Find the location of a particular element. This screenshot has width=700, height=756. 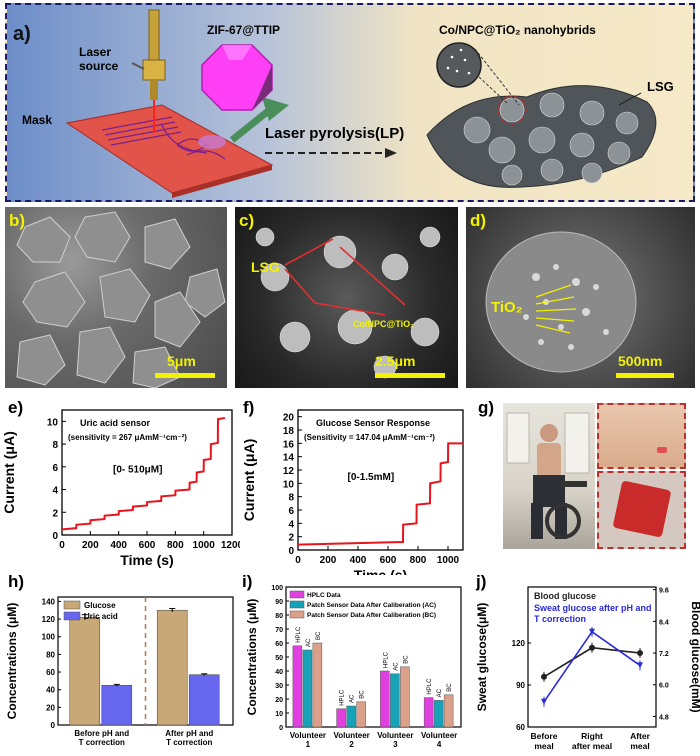

x-tick-label: 4 is located at coordinates (439, 744).